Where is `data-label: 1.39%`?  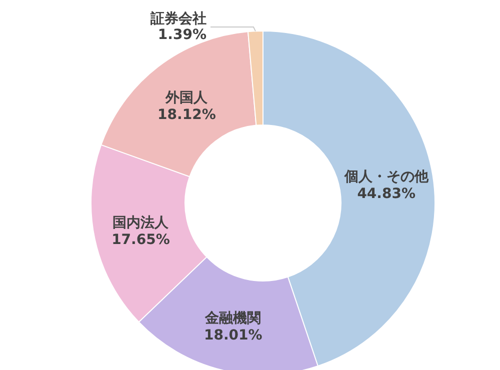
data-label: 1.39% is located at coordinates (182, 35).